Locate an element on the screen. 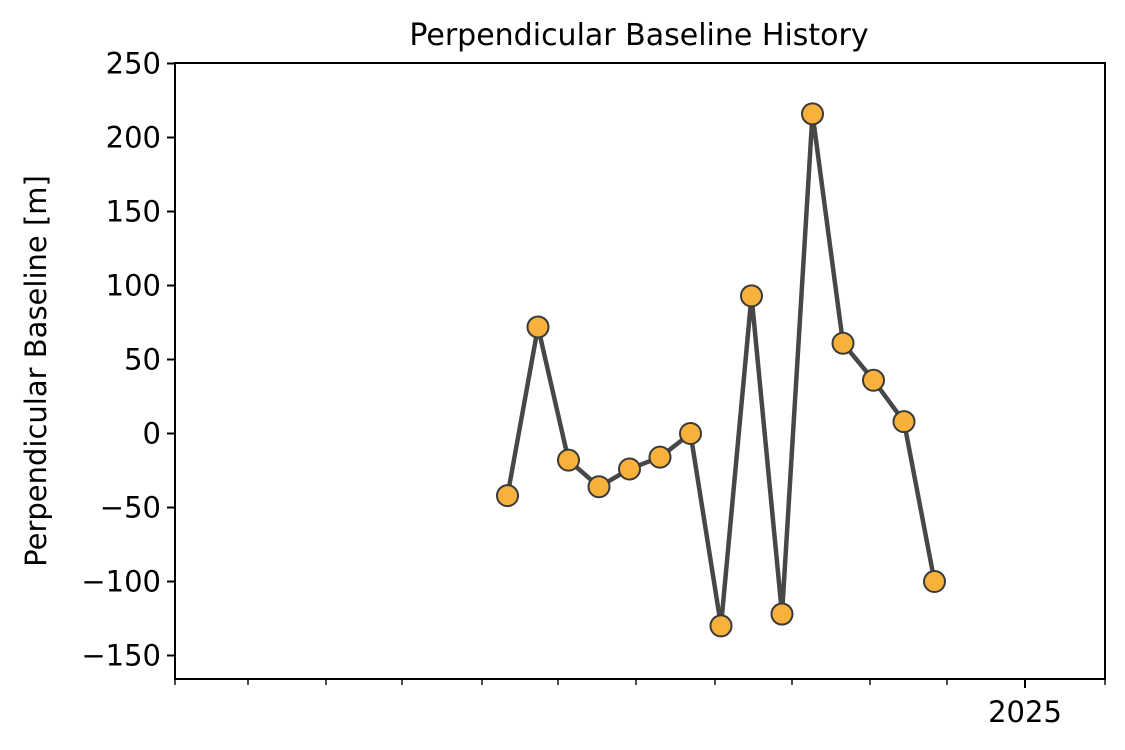  y-tick-label: 200 is located at coordinates (133, 138).